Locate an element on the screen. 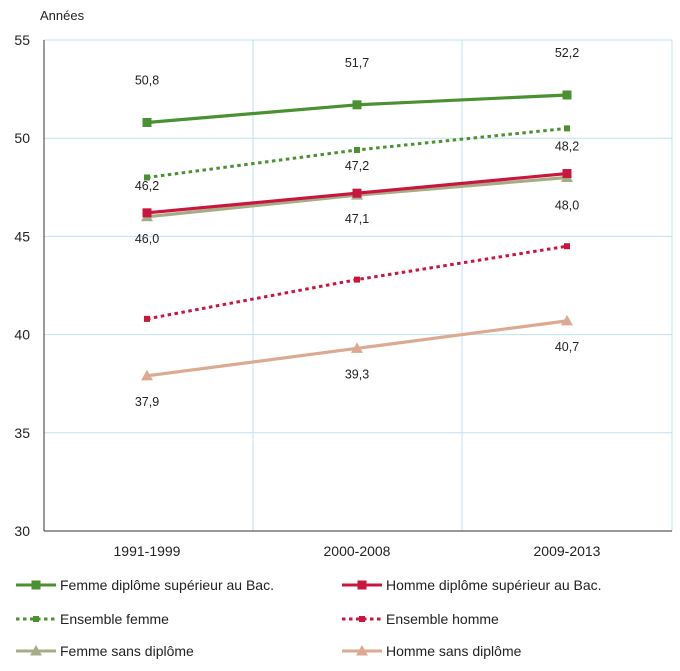 This screenshot has width=680, height=671. legend-item: Ensemble homme is located at coordinates (420, 619).